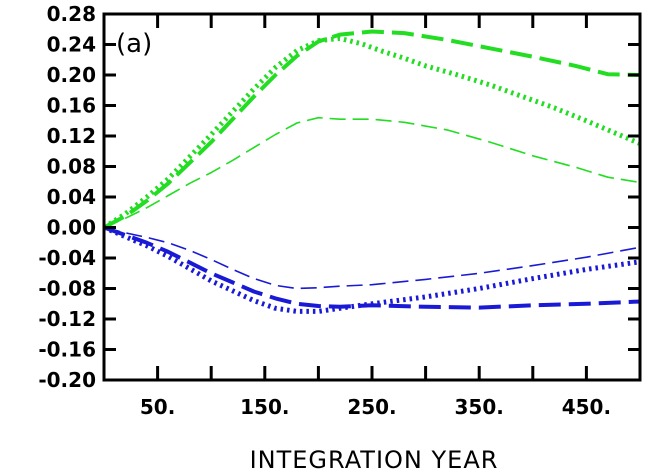 The image size is (652, 473). I want to click on y-tick-label: 0.04, so click(71, 197).